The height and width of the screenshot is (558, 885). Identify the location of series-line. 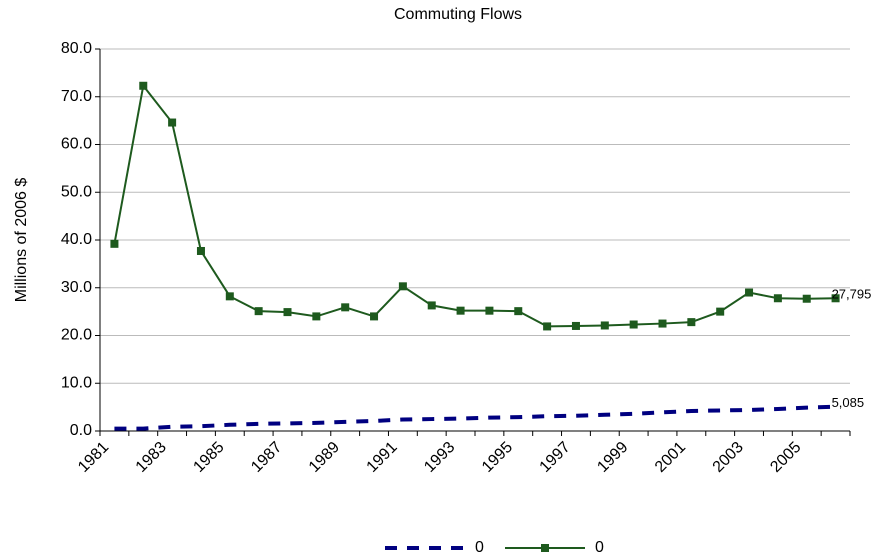
(475, 417).